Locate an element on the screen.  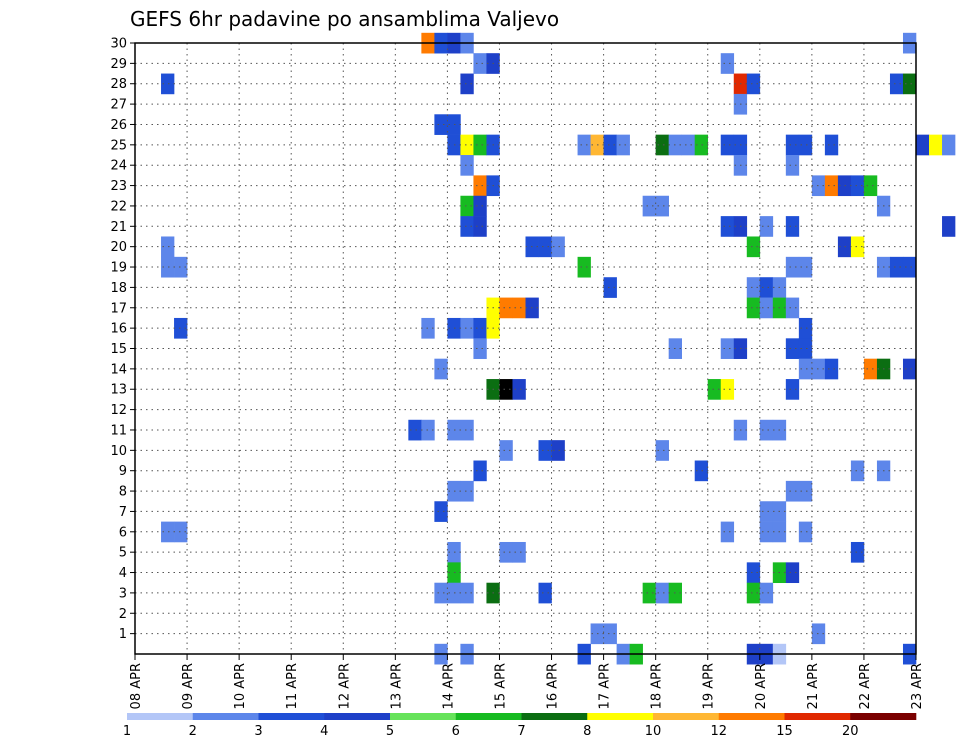
y-tick-label: 30 is located at coordinates (118, 44).